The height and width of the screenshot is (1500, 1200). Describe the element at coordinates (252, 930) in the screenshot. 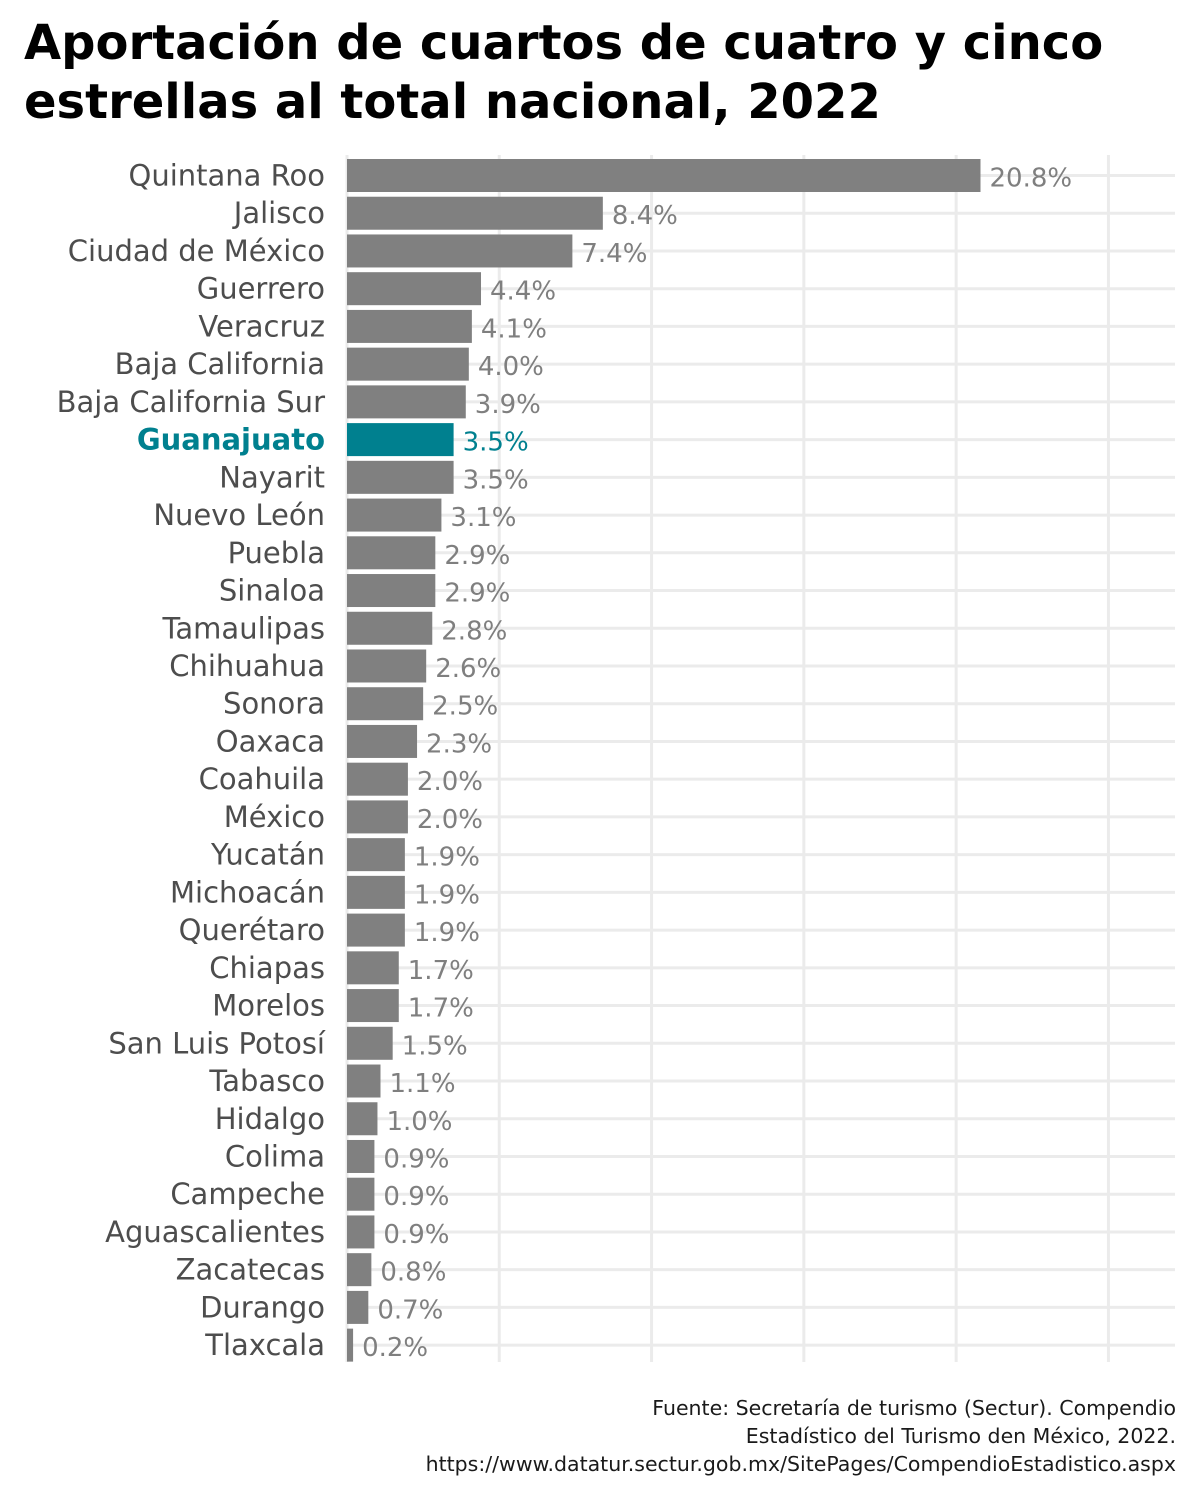

I see `category-label: Querétaro` at that location.